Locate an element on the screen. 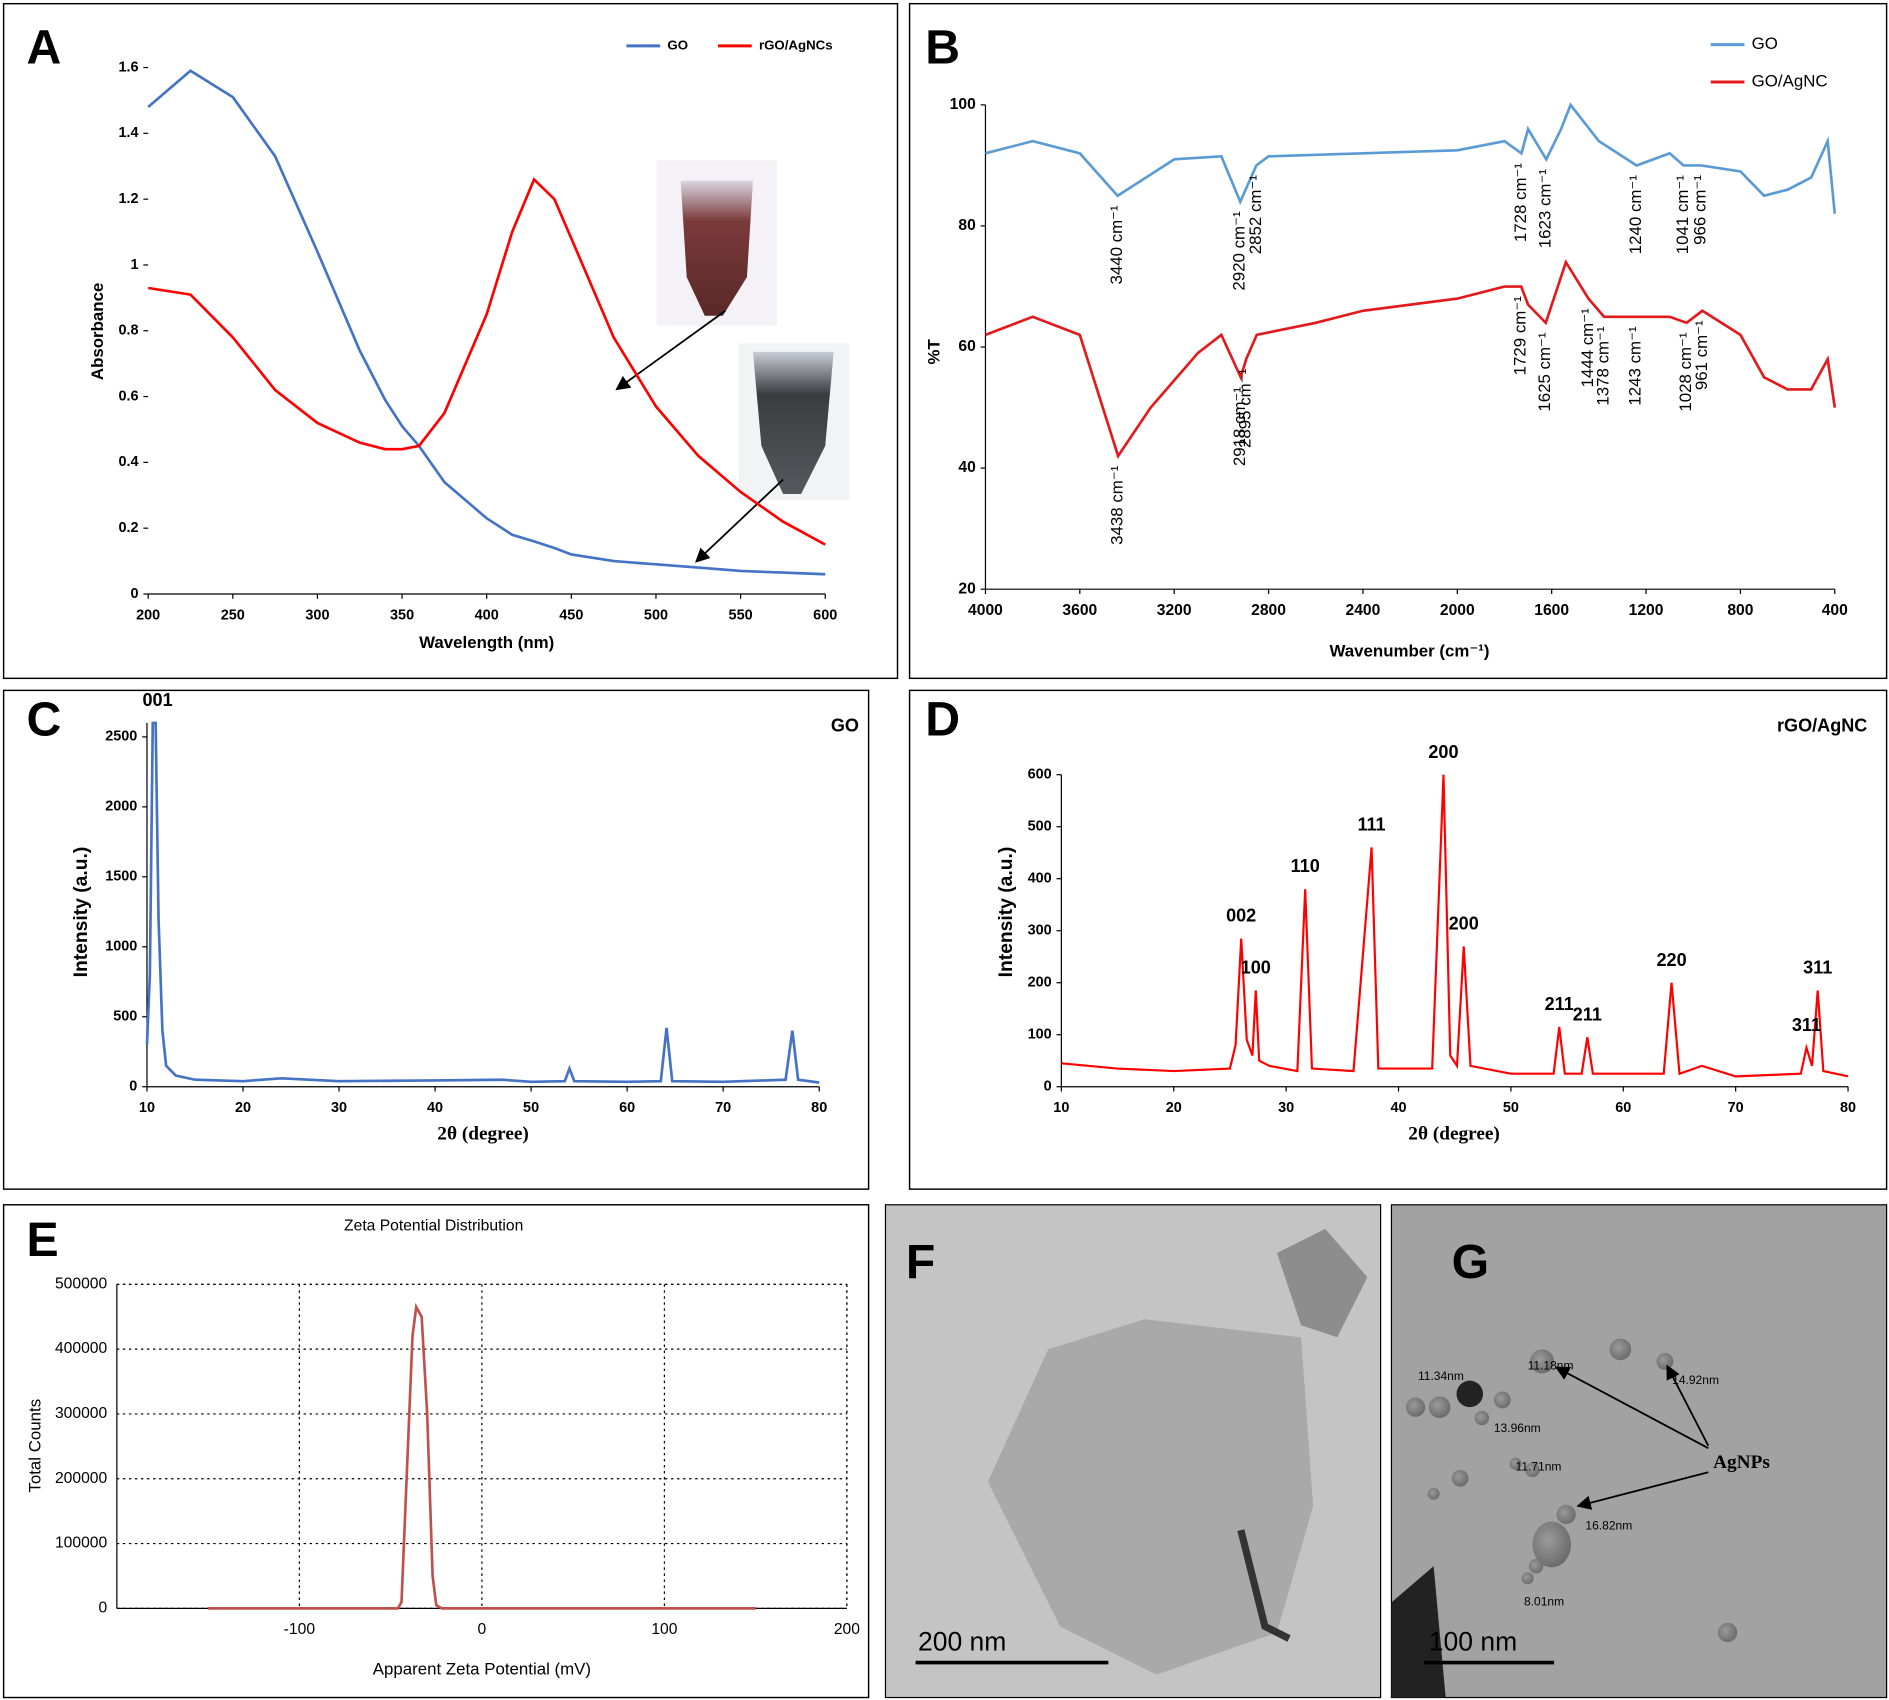  y-tick-label: 500 is located at coordinates (1040, 827).